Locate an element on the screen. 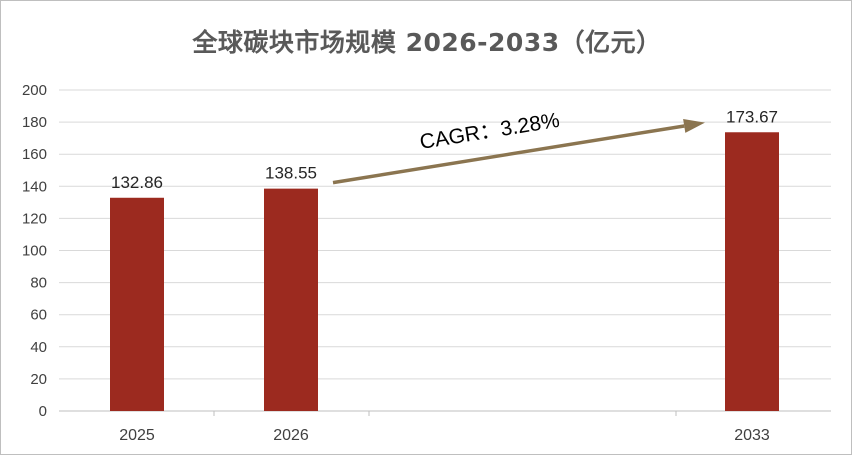 This screenshot has height=456, width=852. y-tick-label: 20 is located at coordinates (38, 379).